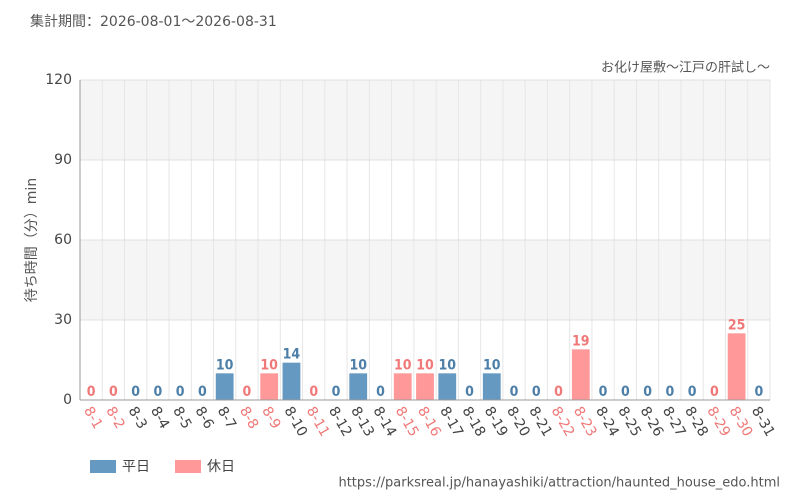  What do you see at coordinates (58, 80) in the screenshot?
I see `y-tick-label: 120` at bounding box center [58, 80].